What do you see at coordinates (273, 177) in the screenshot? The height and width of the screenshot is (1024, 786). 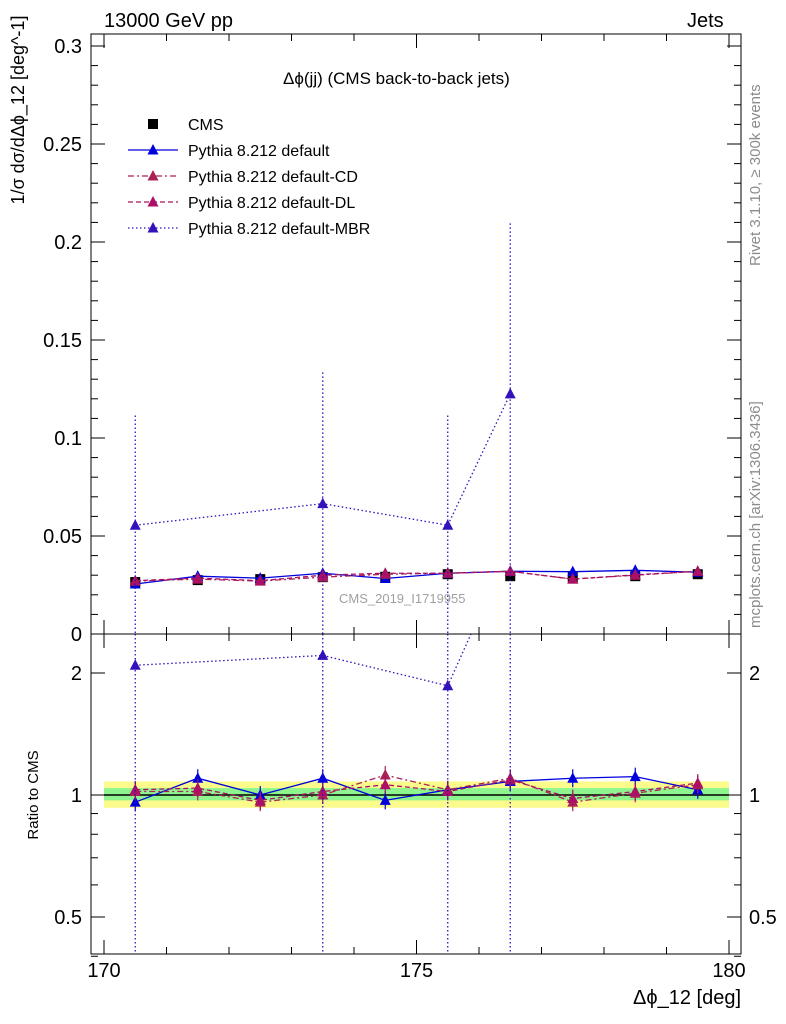 I see `legend-label-pythia-8-212-default-cd: Pythia 8.212 default-CD` at bounding box center [273, 177].